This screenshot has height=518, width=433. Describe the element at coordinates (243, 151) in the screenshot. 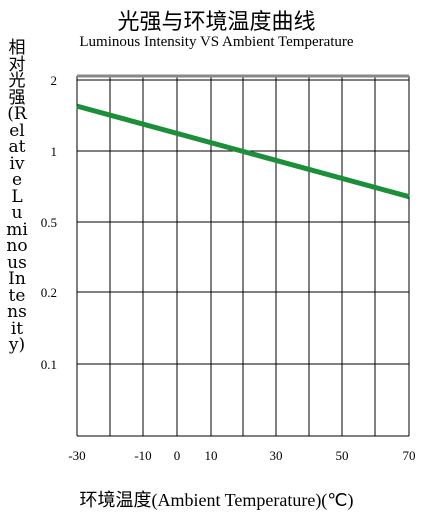

I see `series-line` at that location.